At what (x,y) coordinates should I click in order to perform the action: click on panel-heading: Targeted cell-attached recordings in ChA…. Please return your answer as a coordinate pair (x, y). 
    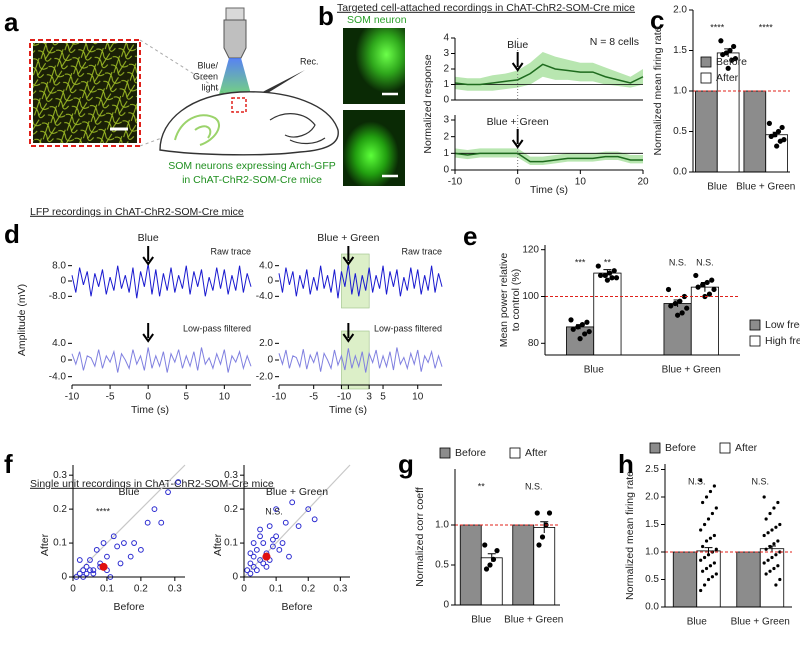
    Looking at the image, I should click on (486, 8).